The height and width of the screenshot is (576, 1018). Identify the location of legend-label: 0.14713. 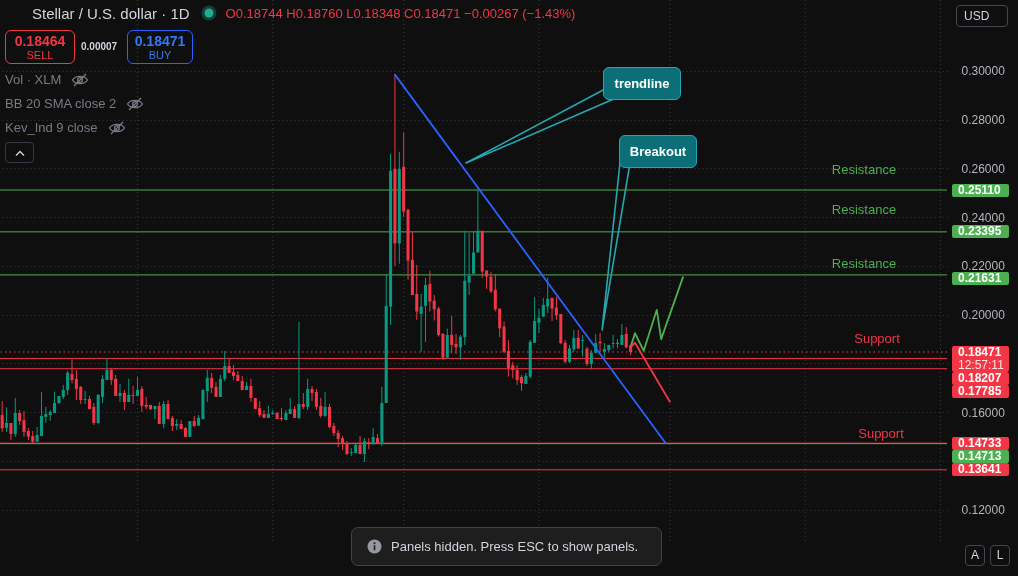
(983, 455).